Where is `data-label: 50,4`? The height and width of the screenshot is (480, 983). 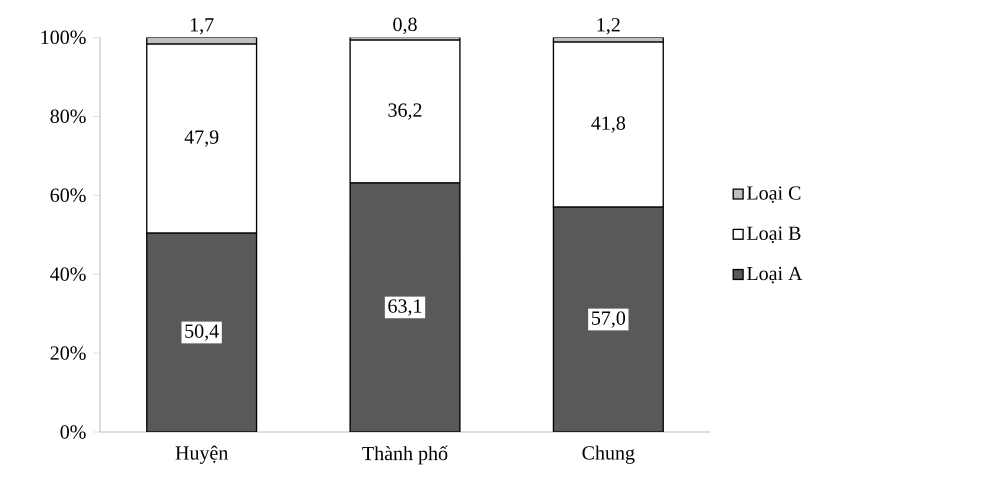 data-label: 50,4 is located at coordinates (202, 332).